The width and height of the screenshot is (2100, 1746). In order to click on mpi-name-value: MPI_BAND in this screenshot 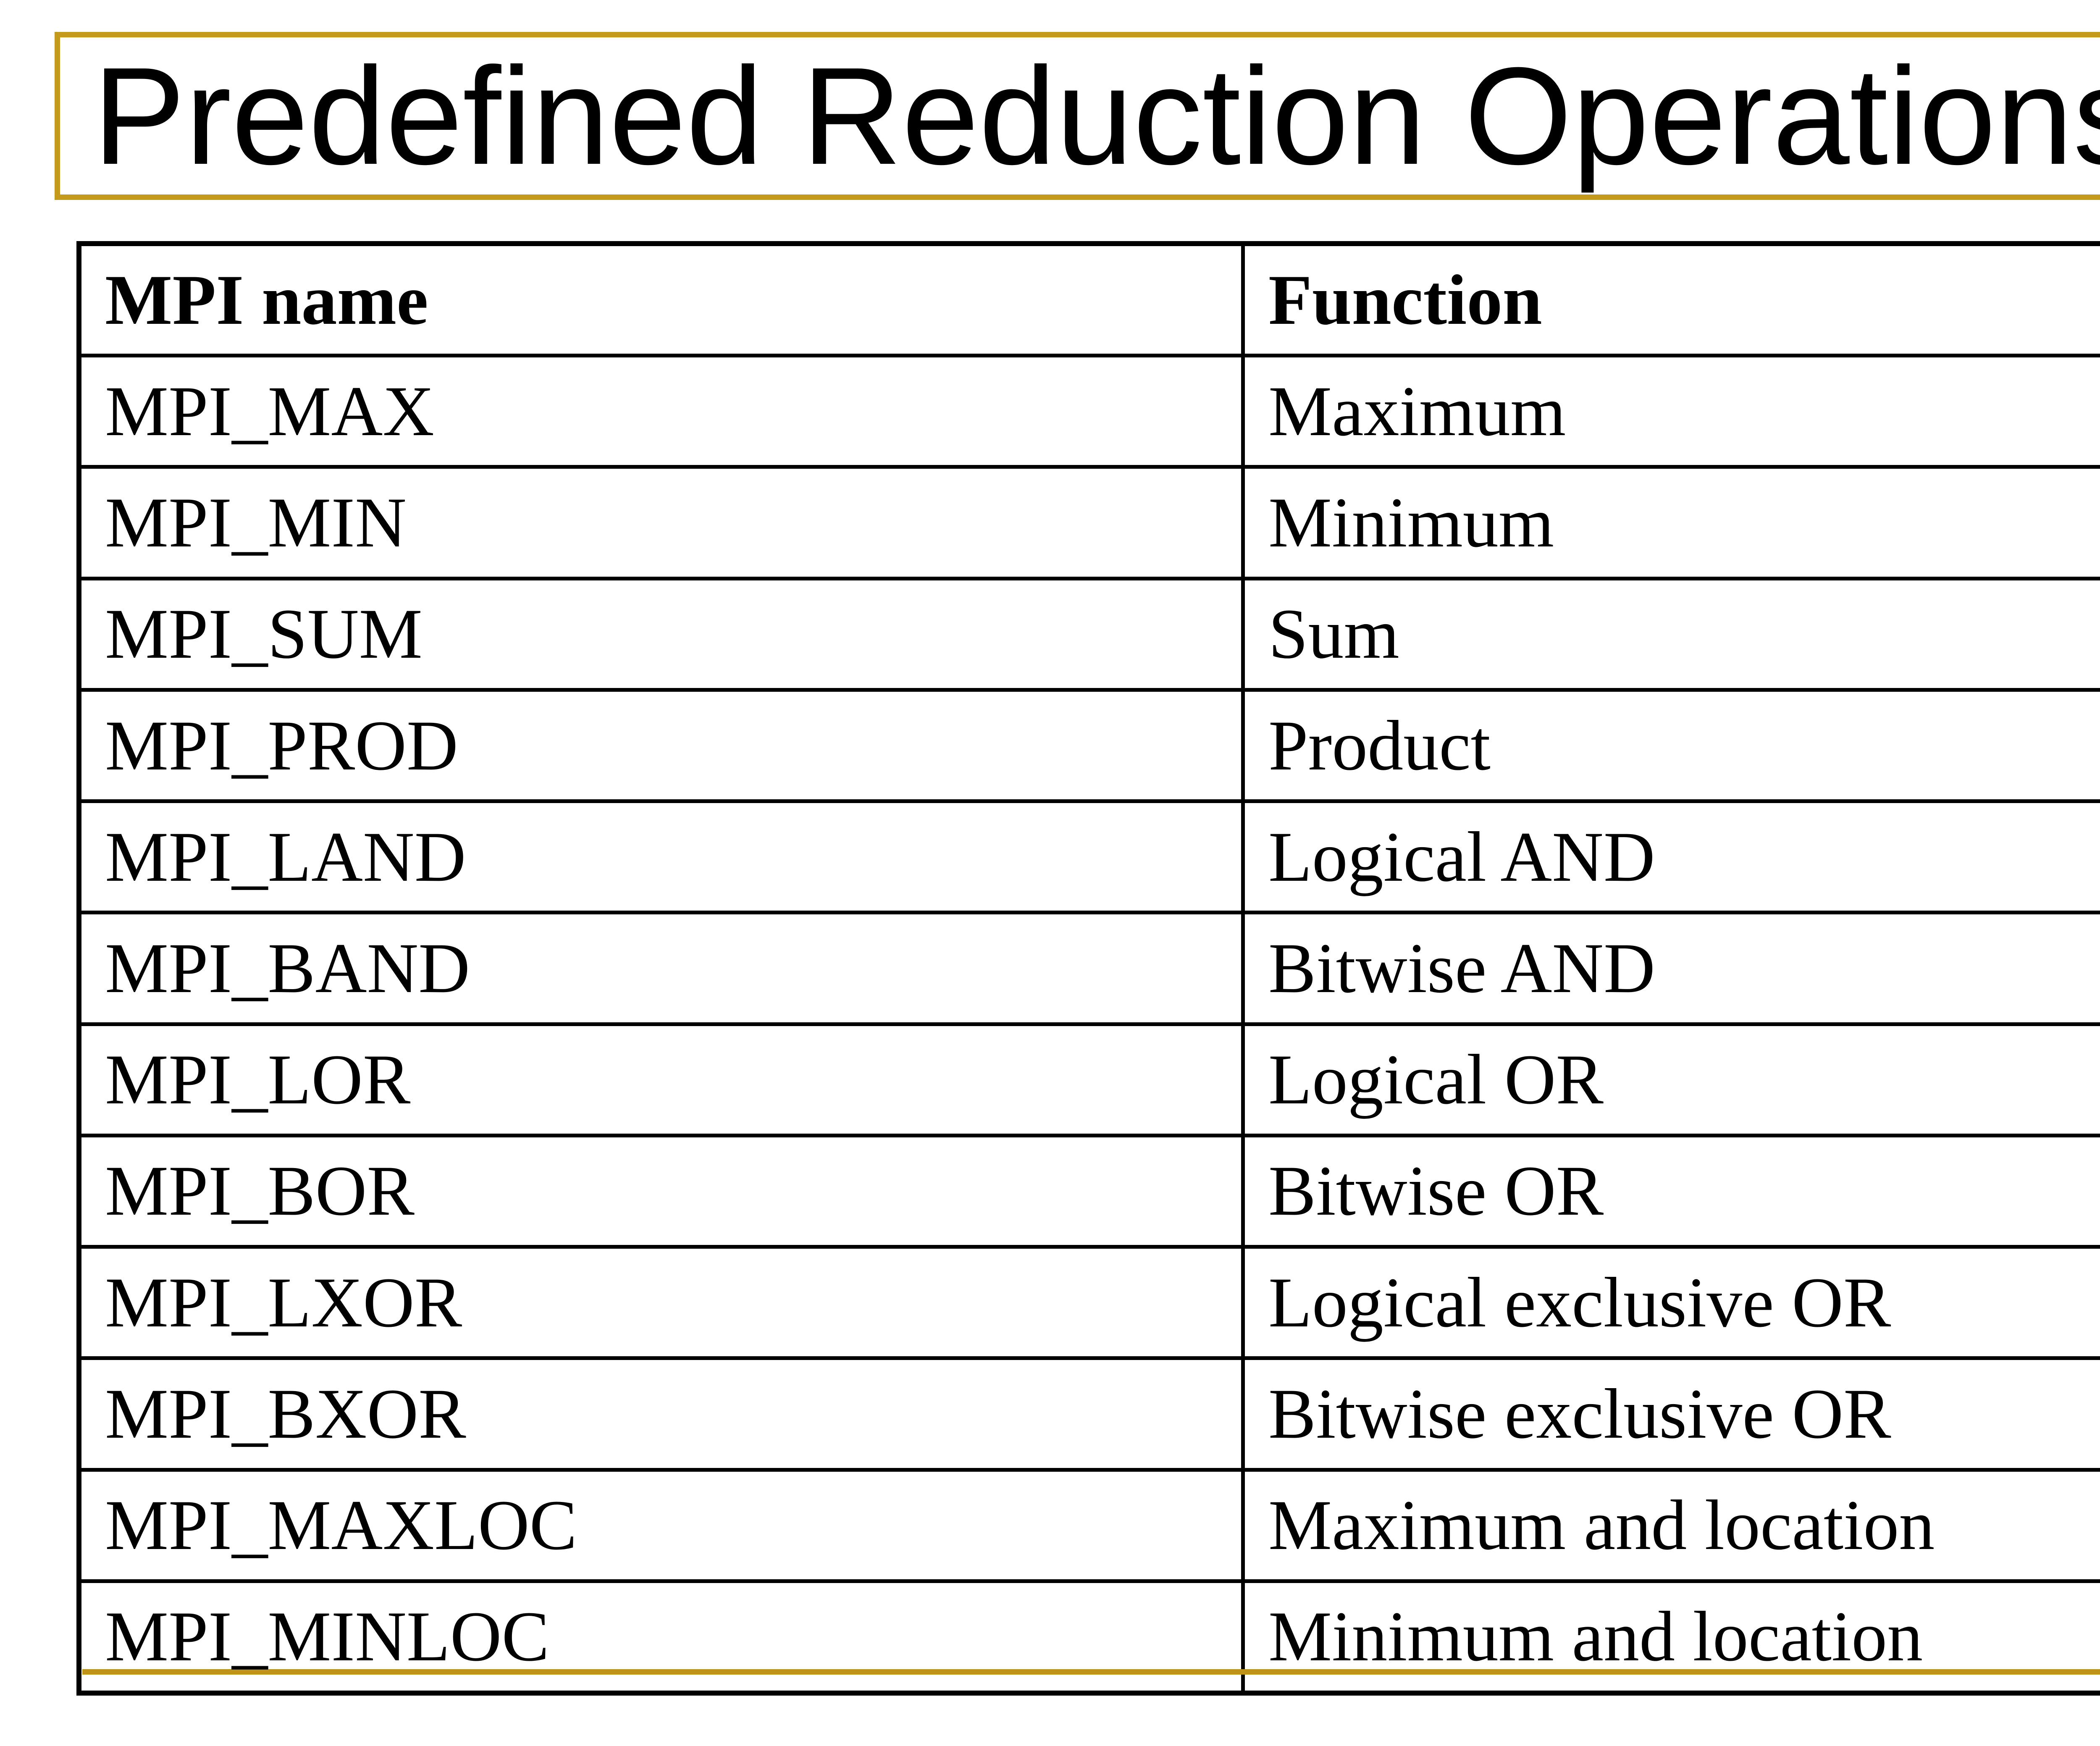, I will do `click(287, 968)`.